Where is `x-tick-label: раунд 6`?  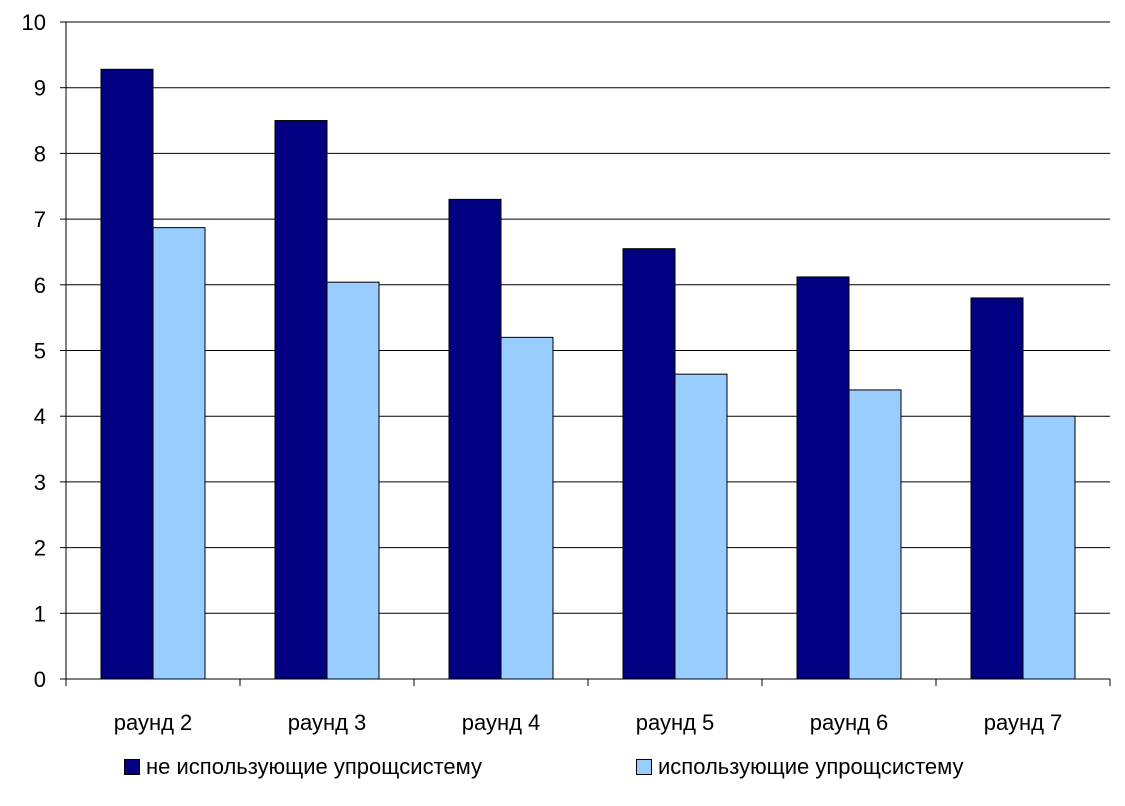 x-tick-label: раунд 6 is located at coordinates (849, 722).